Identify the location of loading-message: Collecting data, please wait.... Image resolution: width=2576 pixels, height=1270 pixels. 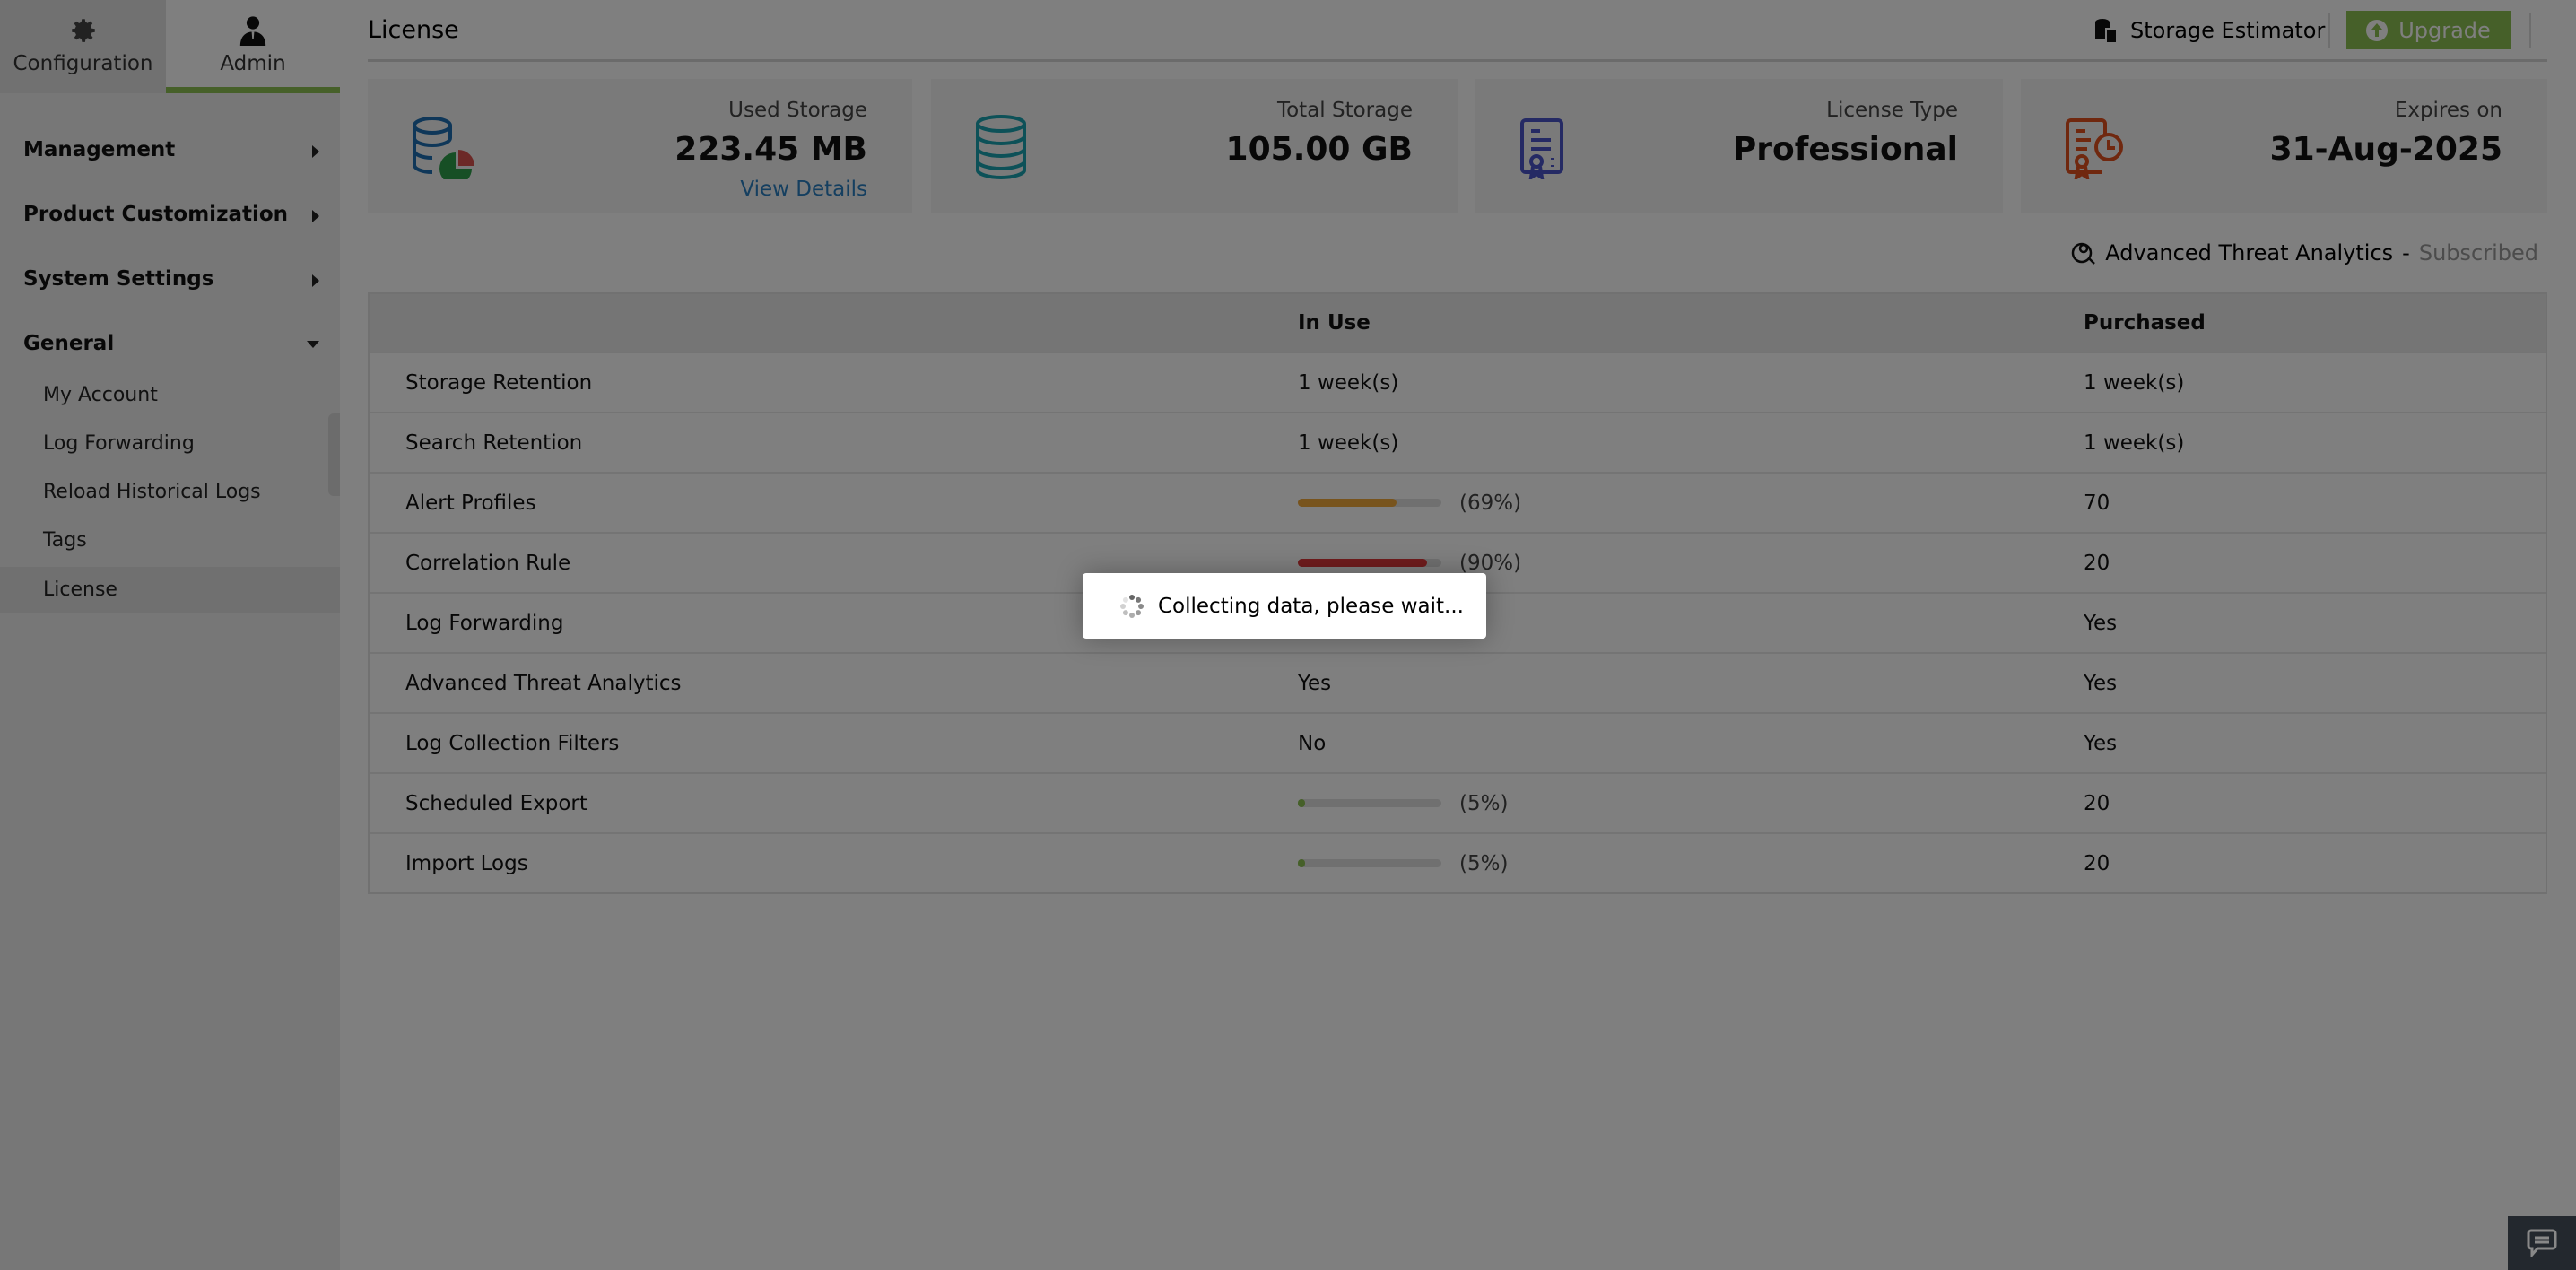
(1311, 606).